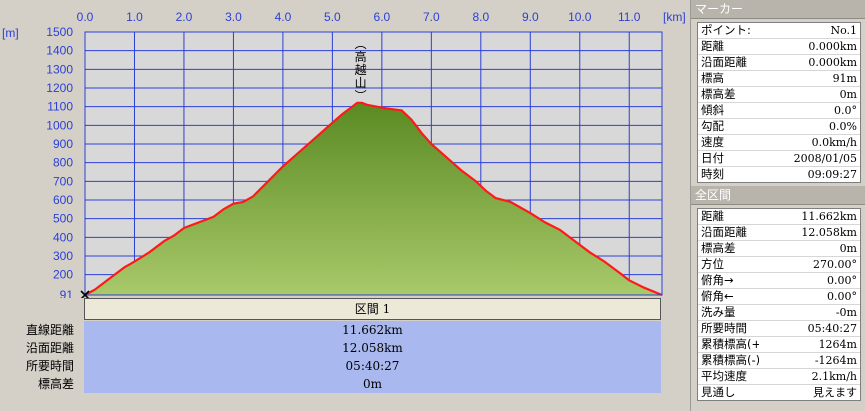 Image resolution: width=865 pixels, height=411 pixels. I want to click on section-stat-label: 所要時間, so click(49, 366).